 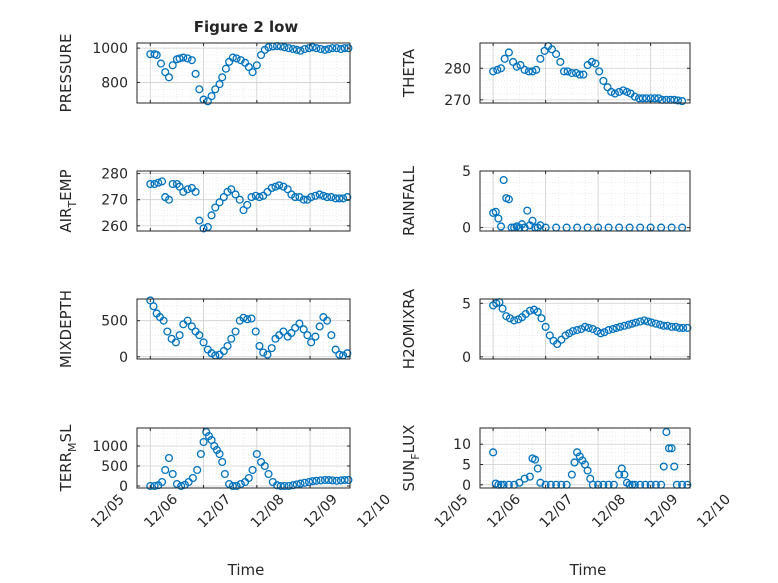 I want to click on xlabel-left: Time, so click(x=246, y=570).